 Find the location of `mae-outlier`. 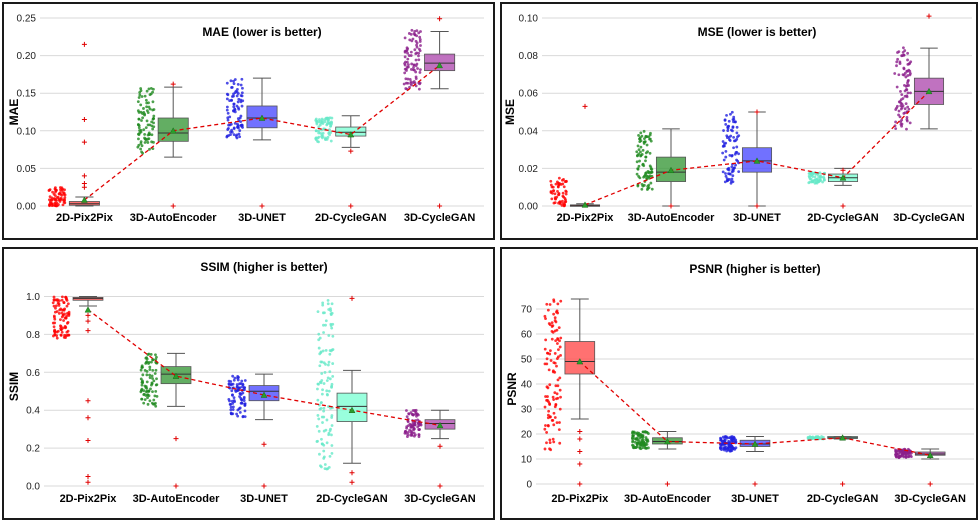

mae-outlier is located at coordinates (440, 19).